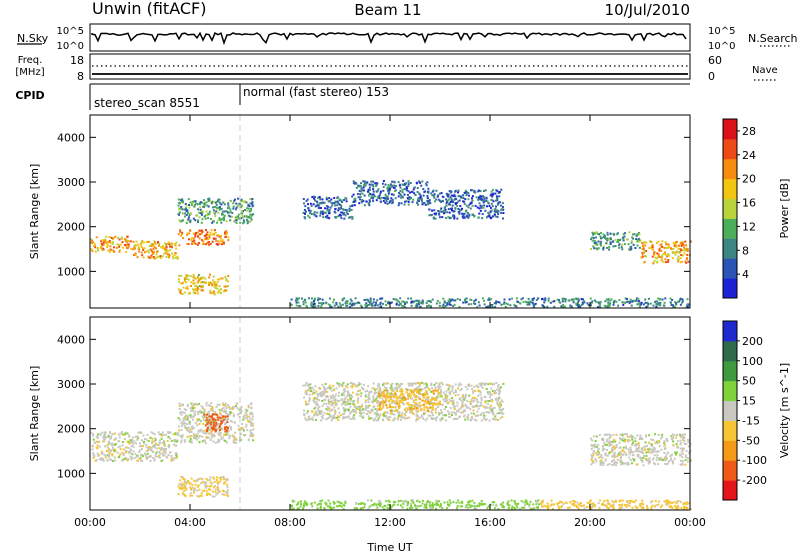  Describe the element at coordinates (29, 72) in the screenshot. I see `freq-unit-label: [MHz]` at that location.